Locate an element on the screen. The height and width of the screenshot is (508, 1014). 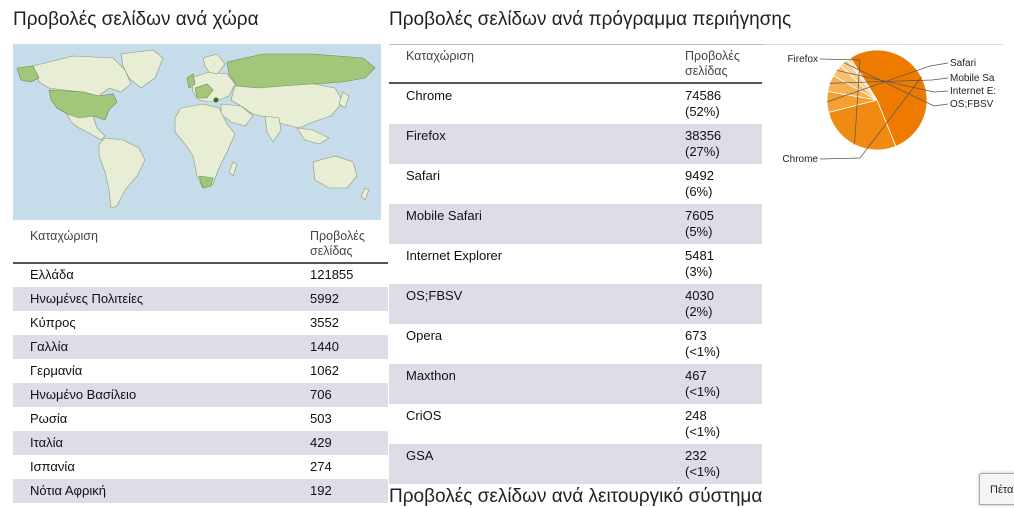
world-map is located at coordinates (197, 132).